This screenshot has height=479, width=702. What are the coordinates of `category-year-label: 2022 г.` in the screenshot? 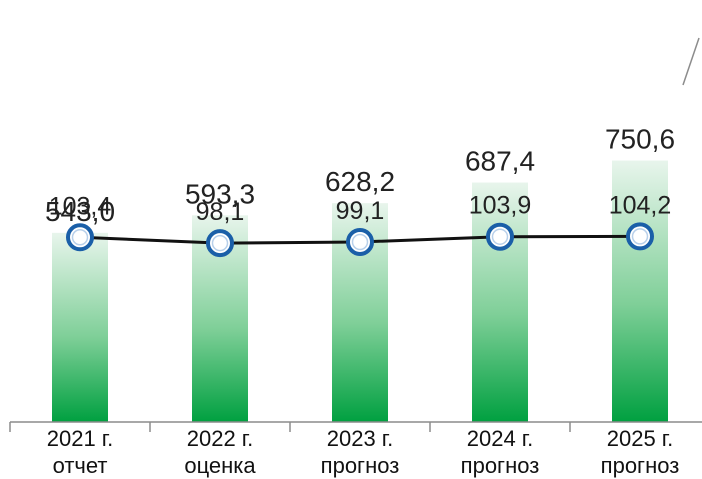 It's located at (220, 438).